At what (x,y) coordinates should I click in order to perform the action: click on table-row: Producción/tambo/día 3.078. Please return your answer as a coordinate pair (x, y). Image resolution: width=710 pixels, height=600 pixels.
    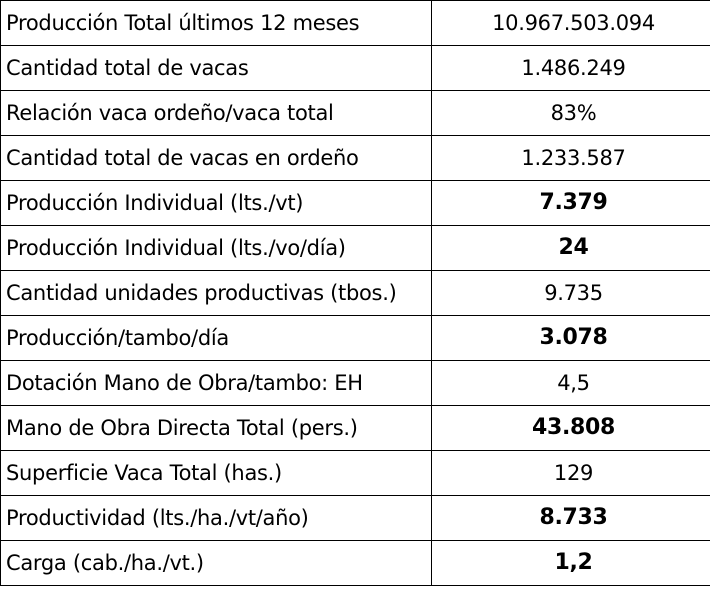
    Looking at the image, I should click on (355, 338).